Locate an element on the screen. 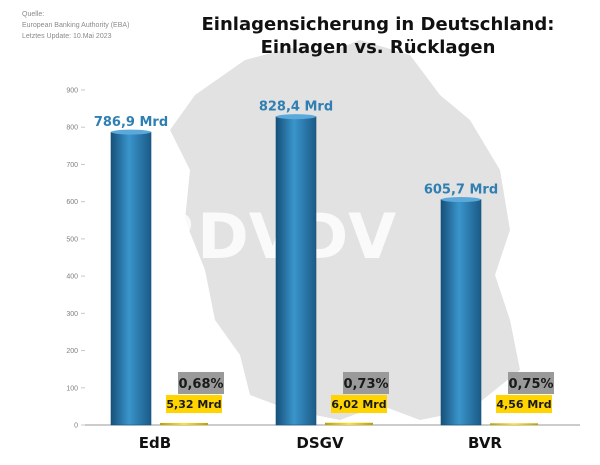  source-update: Letztes Update: 10.Mai 2023 is located at coordinates (67, 36).